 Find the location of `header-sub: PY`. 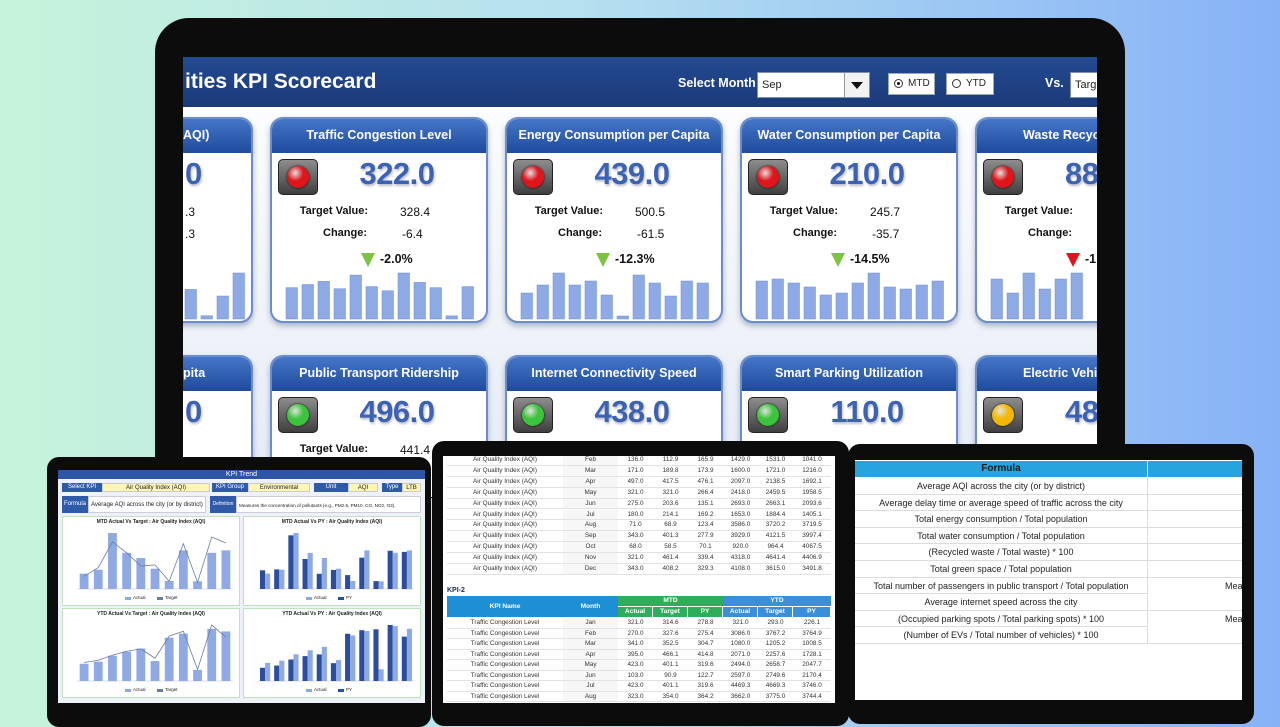

header-sub: PY is located at coordinates (812, 612).